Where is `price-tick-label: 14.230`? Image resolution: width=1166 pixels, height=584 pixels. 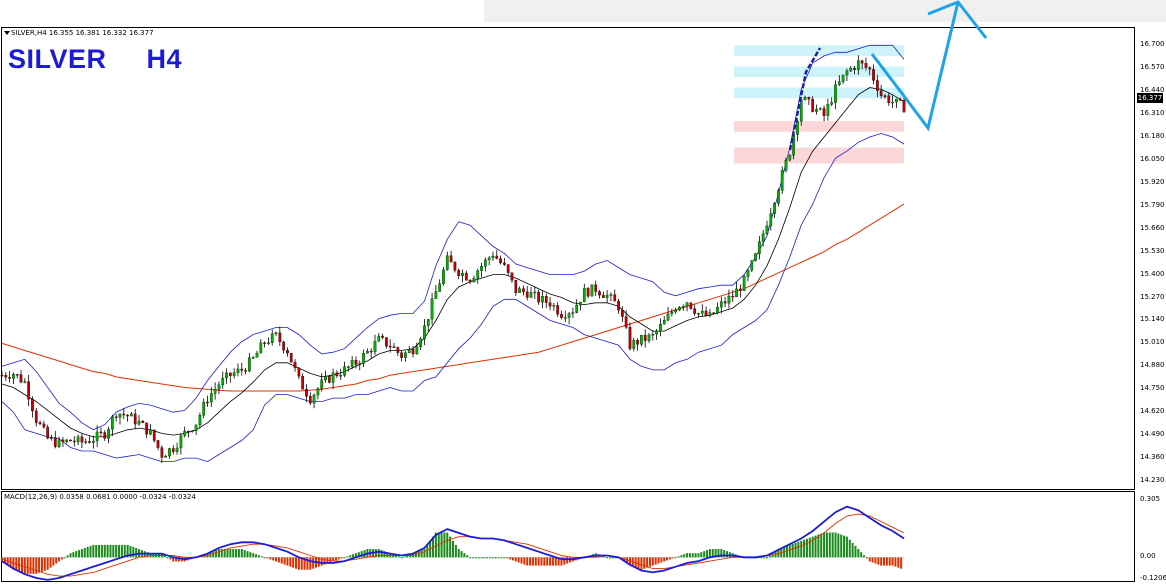
price-tick-label: 14.230 is located at coordinates (1152, 480).